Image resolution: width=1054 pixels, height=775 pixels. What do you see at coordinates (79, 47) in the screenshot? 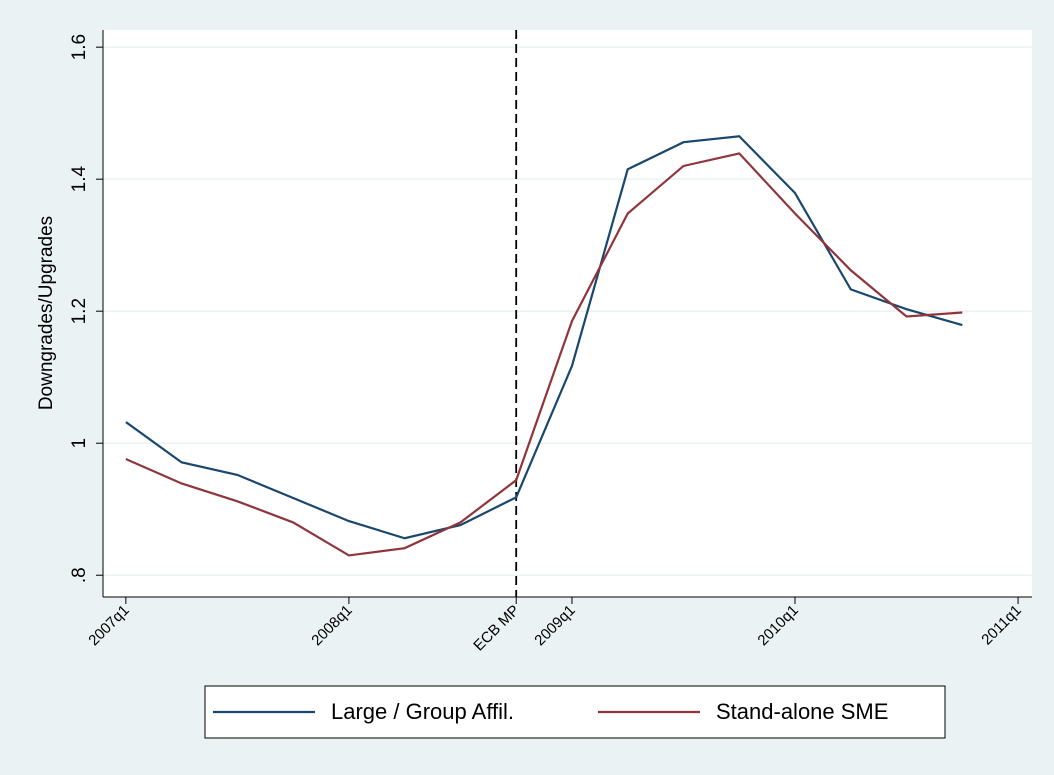
I see `y-tick-label: 1.6` at bounding box center [79, 47].